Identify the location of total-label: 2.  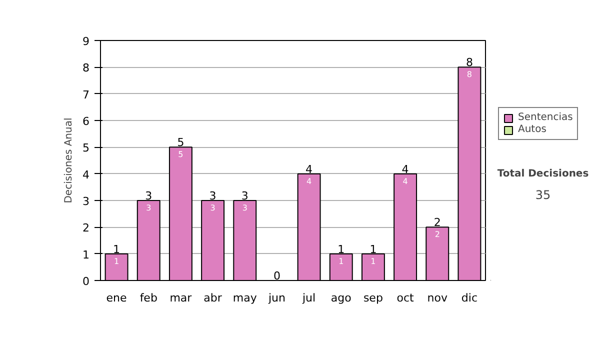
(437, 223).